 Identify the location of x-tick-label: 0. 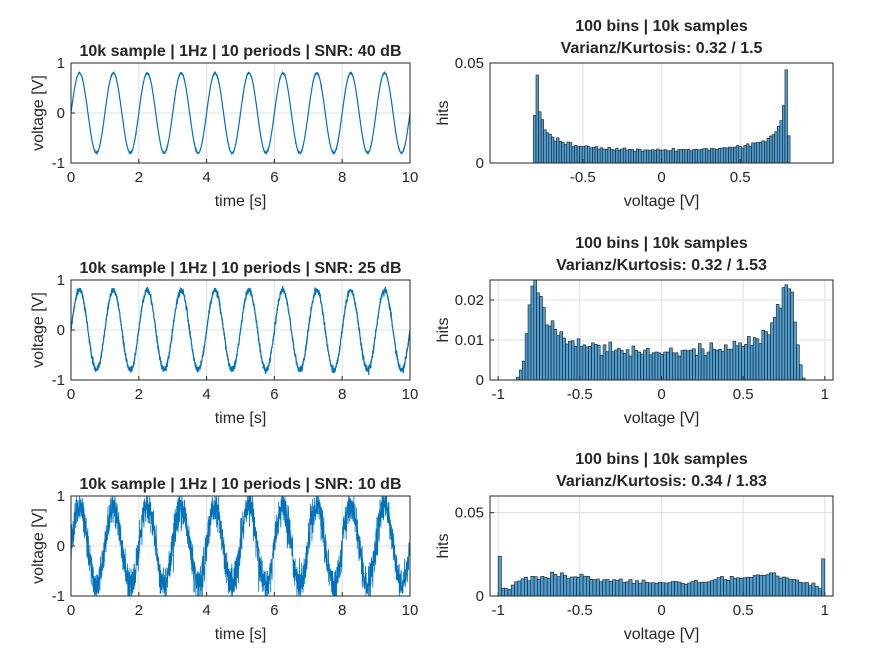
(661, 394).